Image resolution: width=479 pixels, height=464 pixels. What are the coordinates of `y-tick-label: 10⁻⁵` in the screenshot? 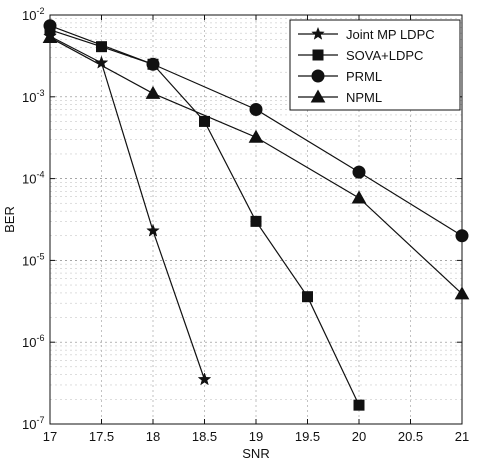 It's located at (33, 259).